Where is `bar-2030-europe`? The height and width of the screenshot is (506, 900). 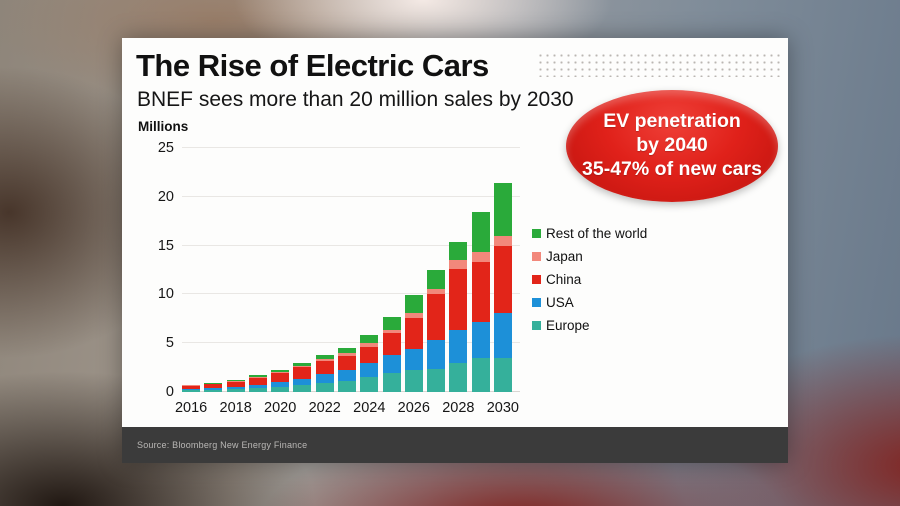 bar-2030-europe is located at coordinates (502, 374).